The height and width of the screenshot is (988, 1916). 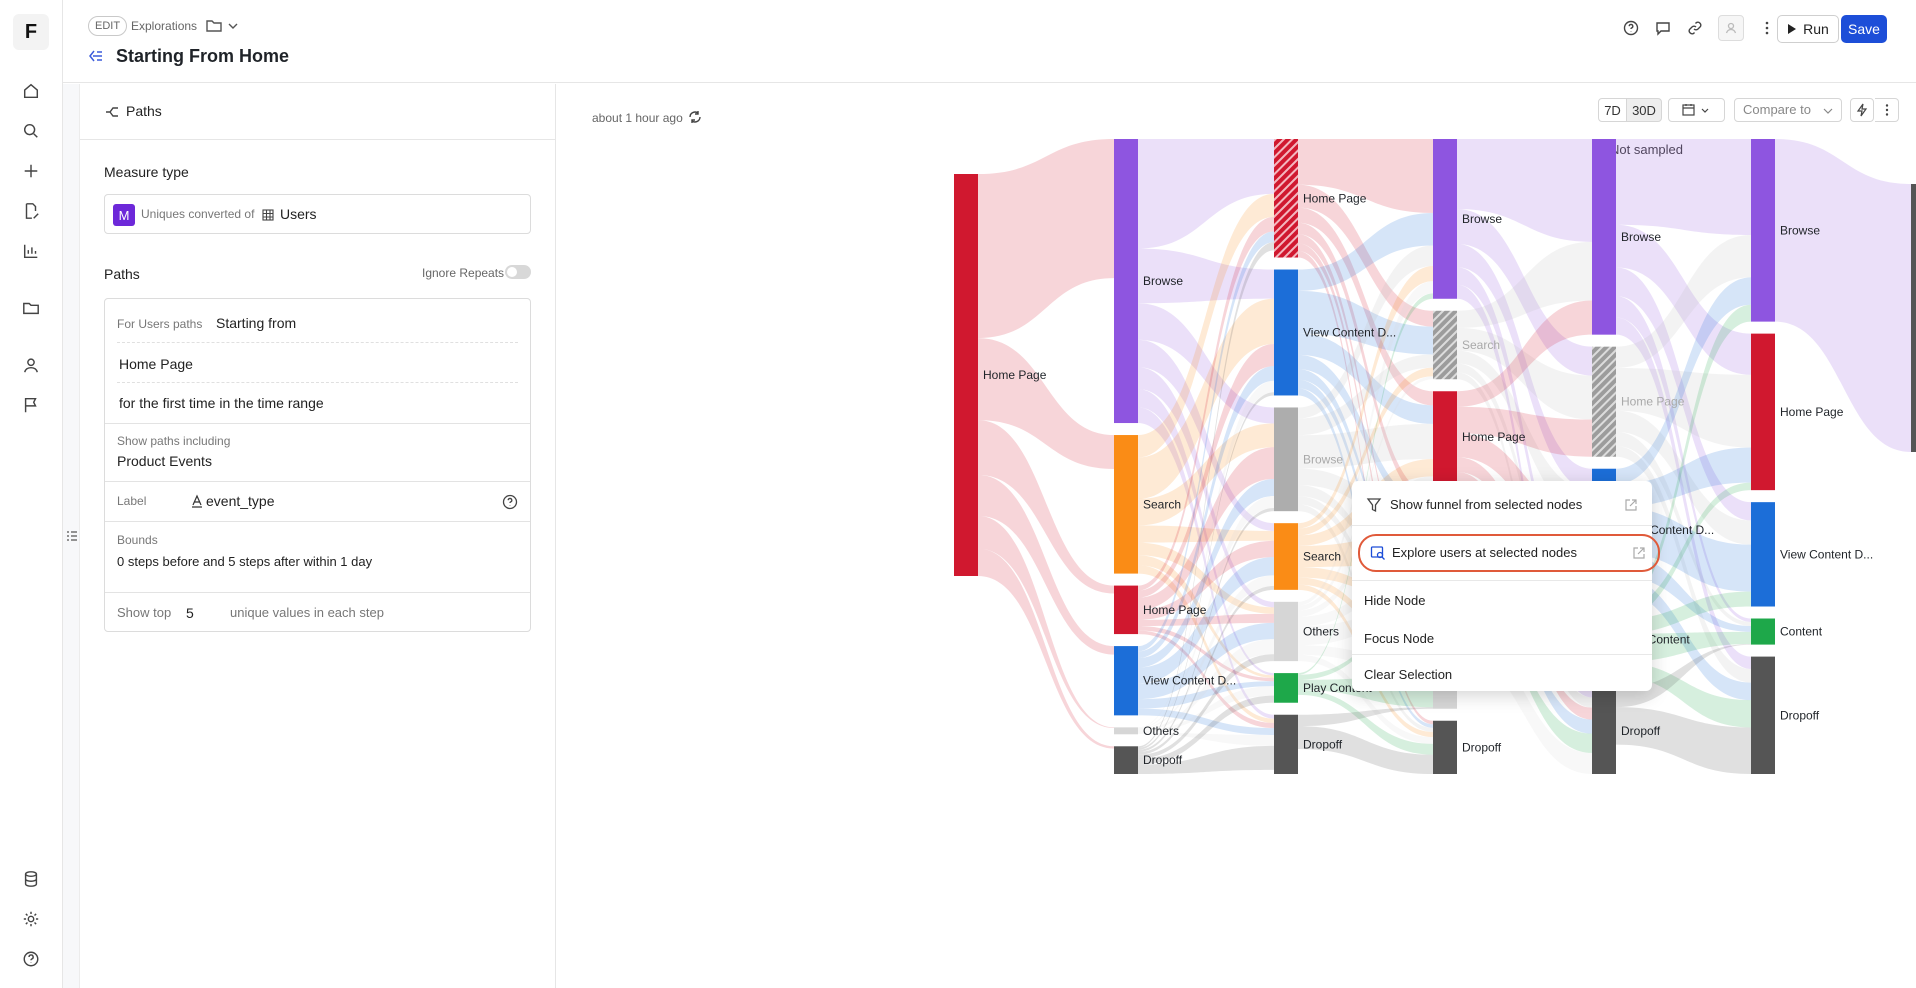 What do you see at coordinates (1887, 110) in the screenshot?
I see `chart-more-button` at bounding box center [1887, 110].